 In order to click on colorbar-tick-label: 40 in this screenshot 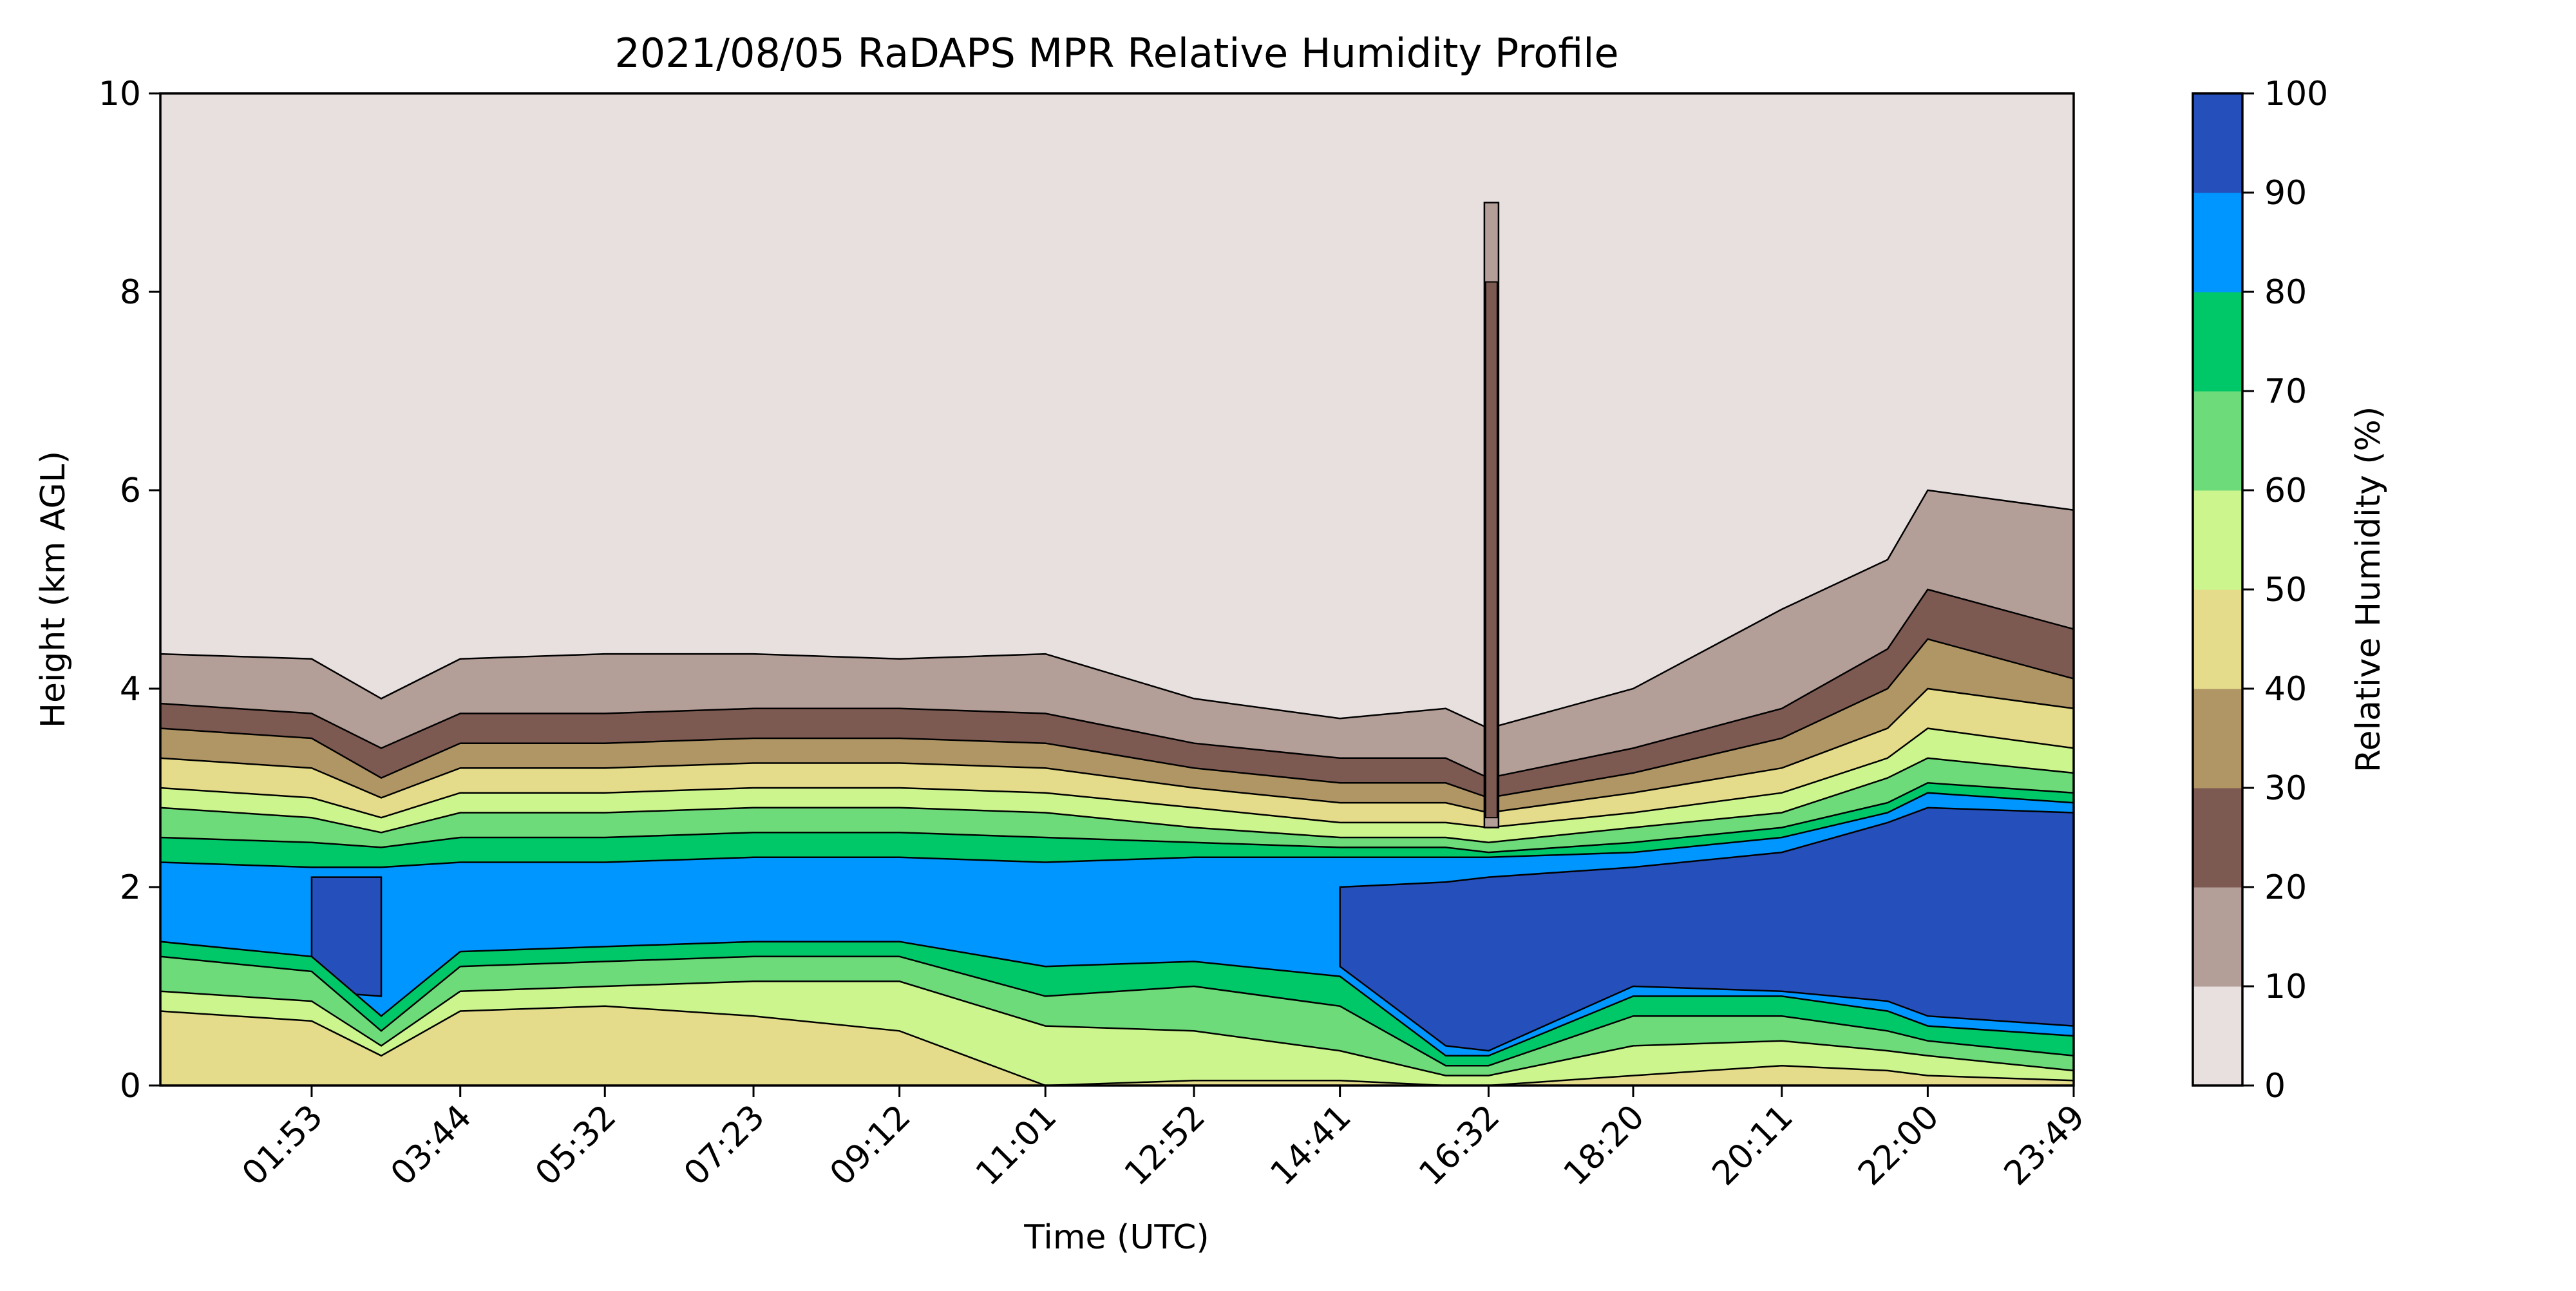, I will do `click(2285, 689)`.